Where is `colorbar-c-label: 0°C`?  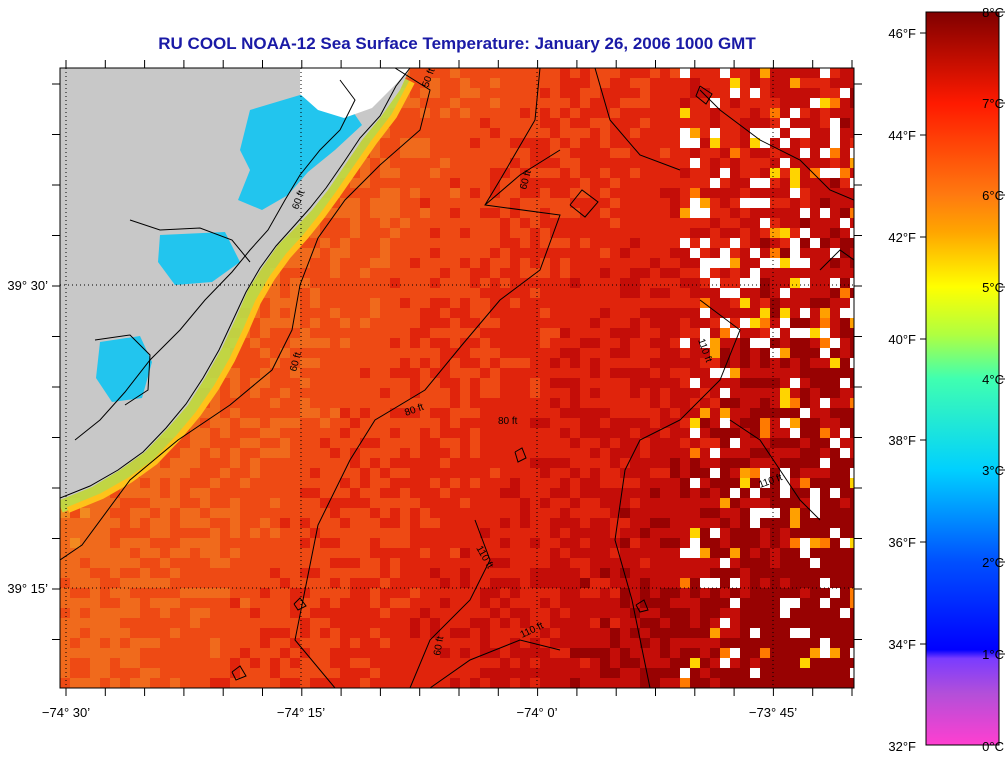 colorbar-c-label: 0°C is located at coordinates (993, 746).